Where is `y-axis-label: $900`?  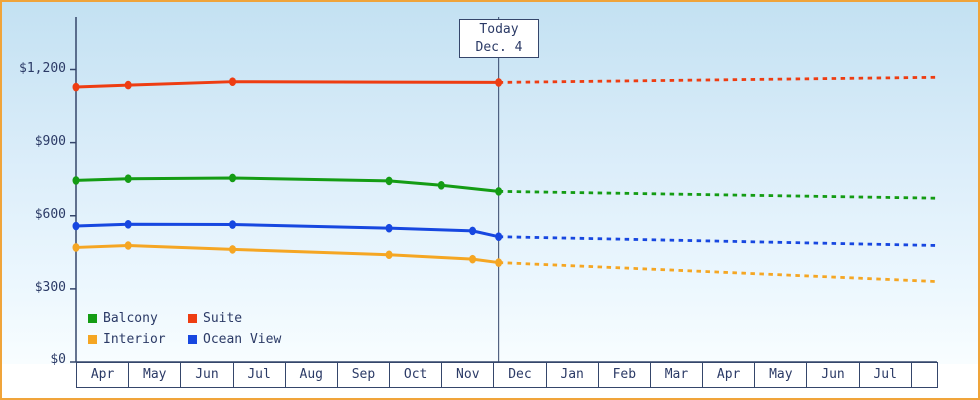 y-axis-label: $900 is located at coordinates (50, 141).